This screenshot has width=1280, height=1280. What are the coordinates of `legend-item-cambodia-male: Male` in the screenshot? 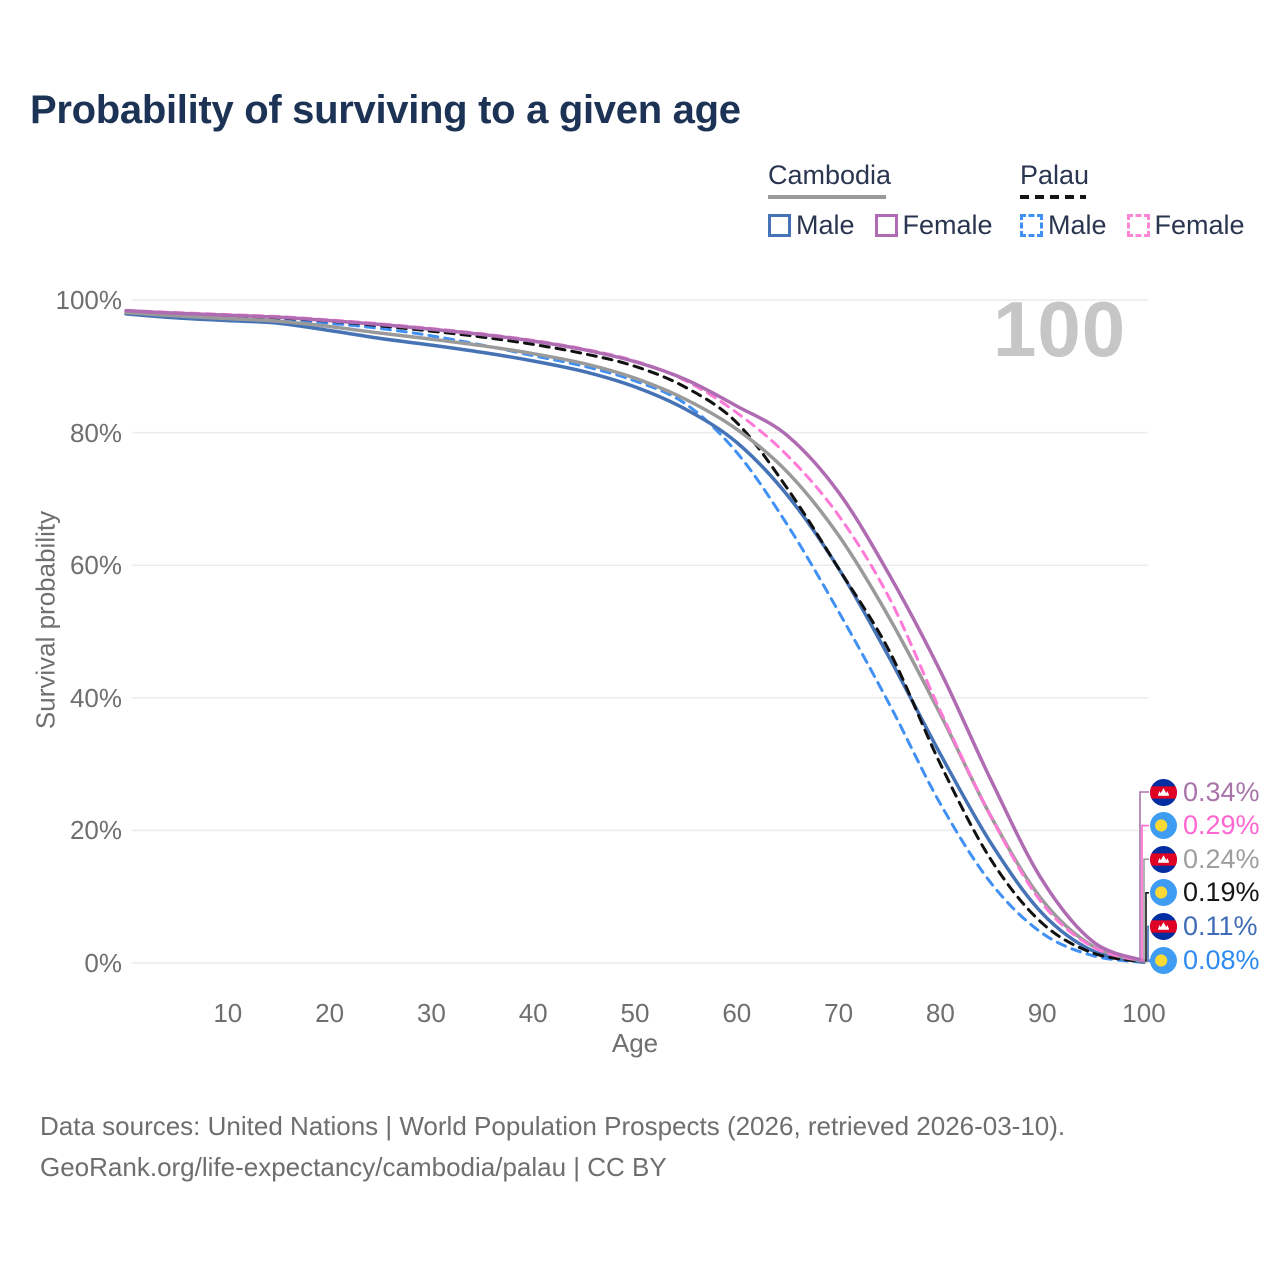 It's located at (811, 225).